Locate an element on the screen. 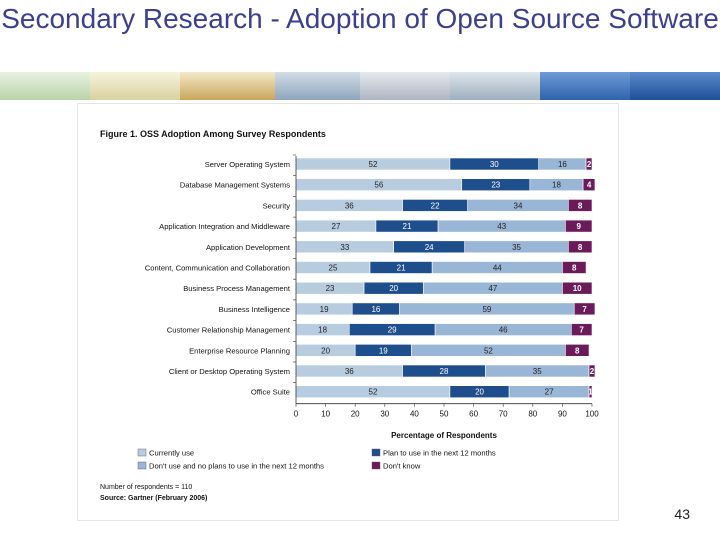  data-label: 10 is located at coordinates (577, 288).